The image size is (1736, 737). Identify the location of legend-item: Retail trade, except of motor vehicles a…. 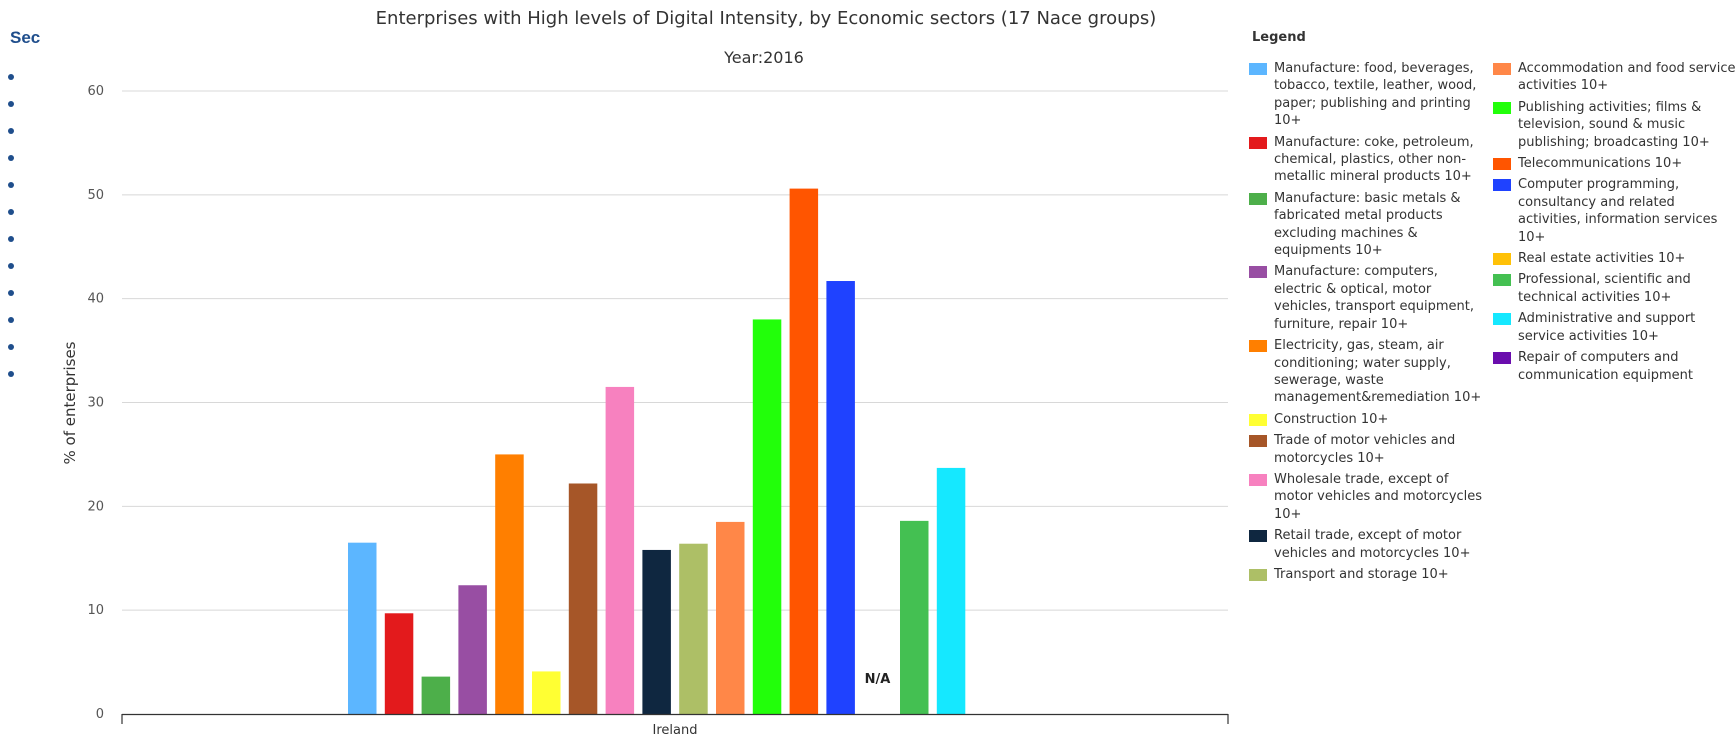
(1366, 544).